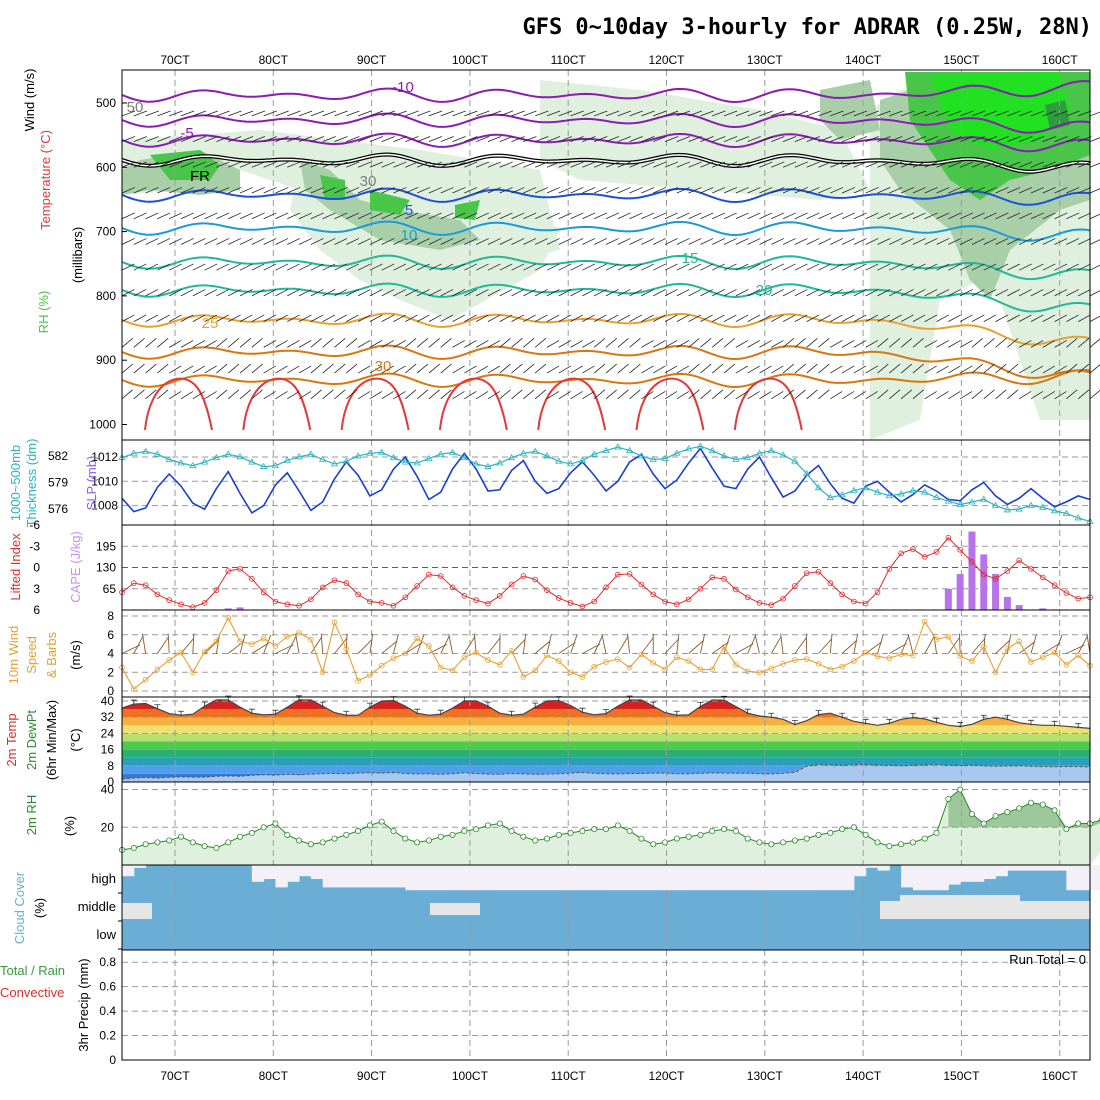  Describe the element at coordinates (110, 691) in the screenshot. I see `wind-tick: 0` at that location.